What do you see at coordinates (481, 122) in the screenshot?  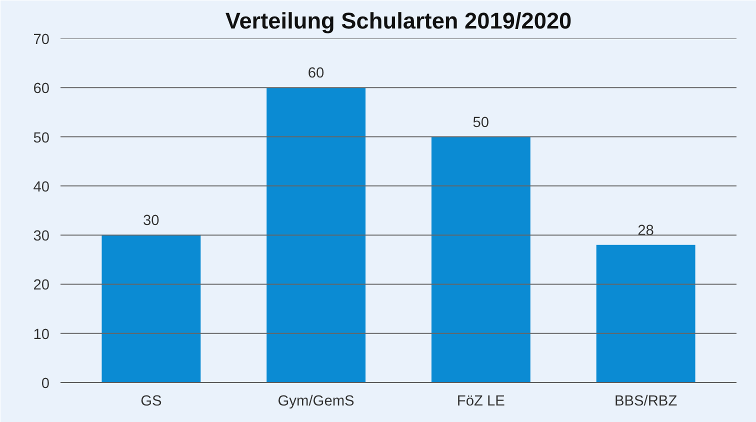 I see `data-label: 50` at bounding box center [481, 122].